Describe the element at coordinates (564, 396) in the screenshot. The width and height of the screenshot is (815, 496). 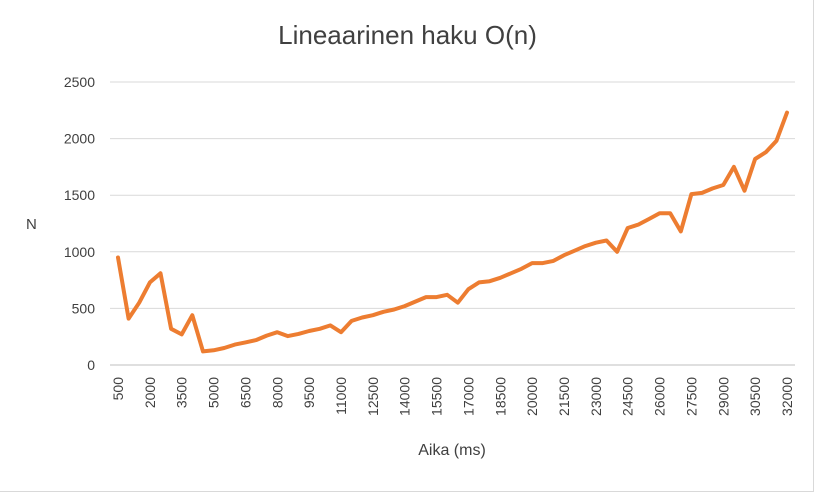
I see `x-tick-label: 21500` at that location.